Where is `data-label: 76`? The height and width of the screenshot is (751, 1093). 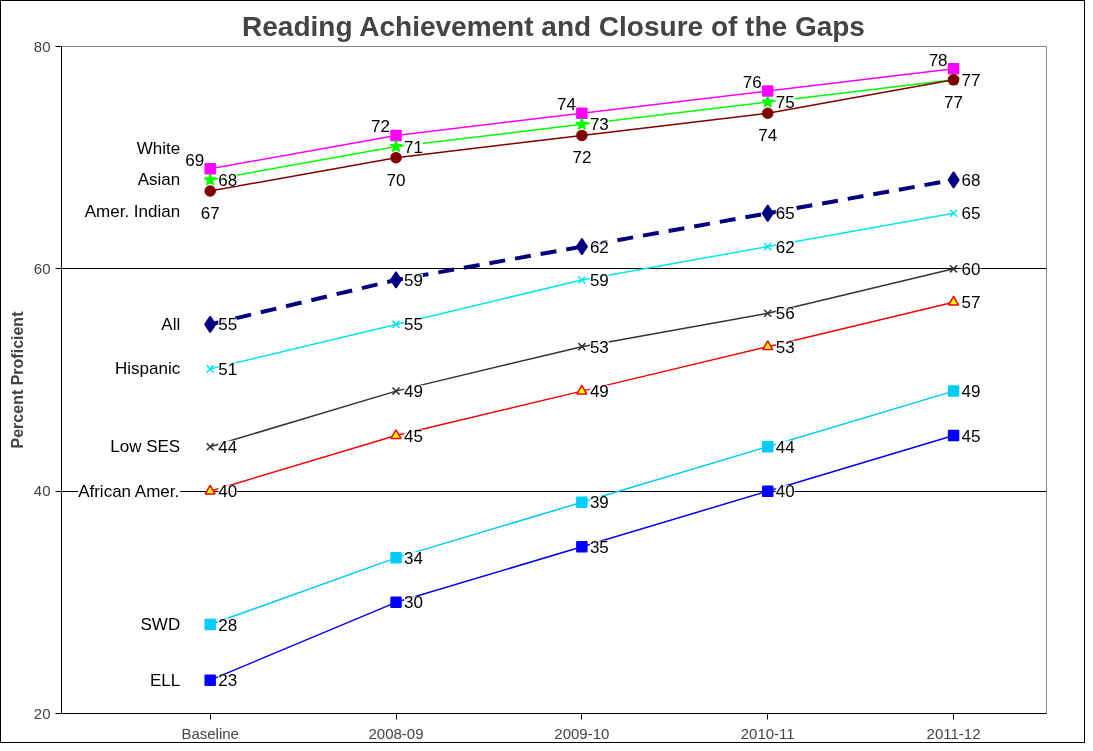 data-label: 76 is located at coordinates (752, 82).